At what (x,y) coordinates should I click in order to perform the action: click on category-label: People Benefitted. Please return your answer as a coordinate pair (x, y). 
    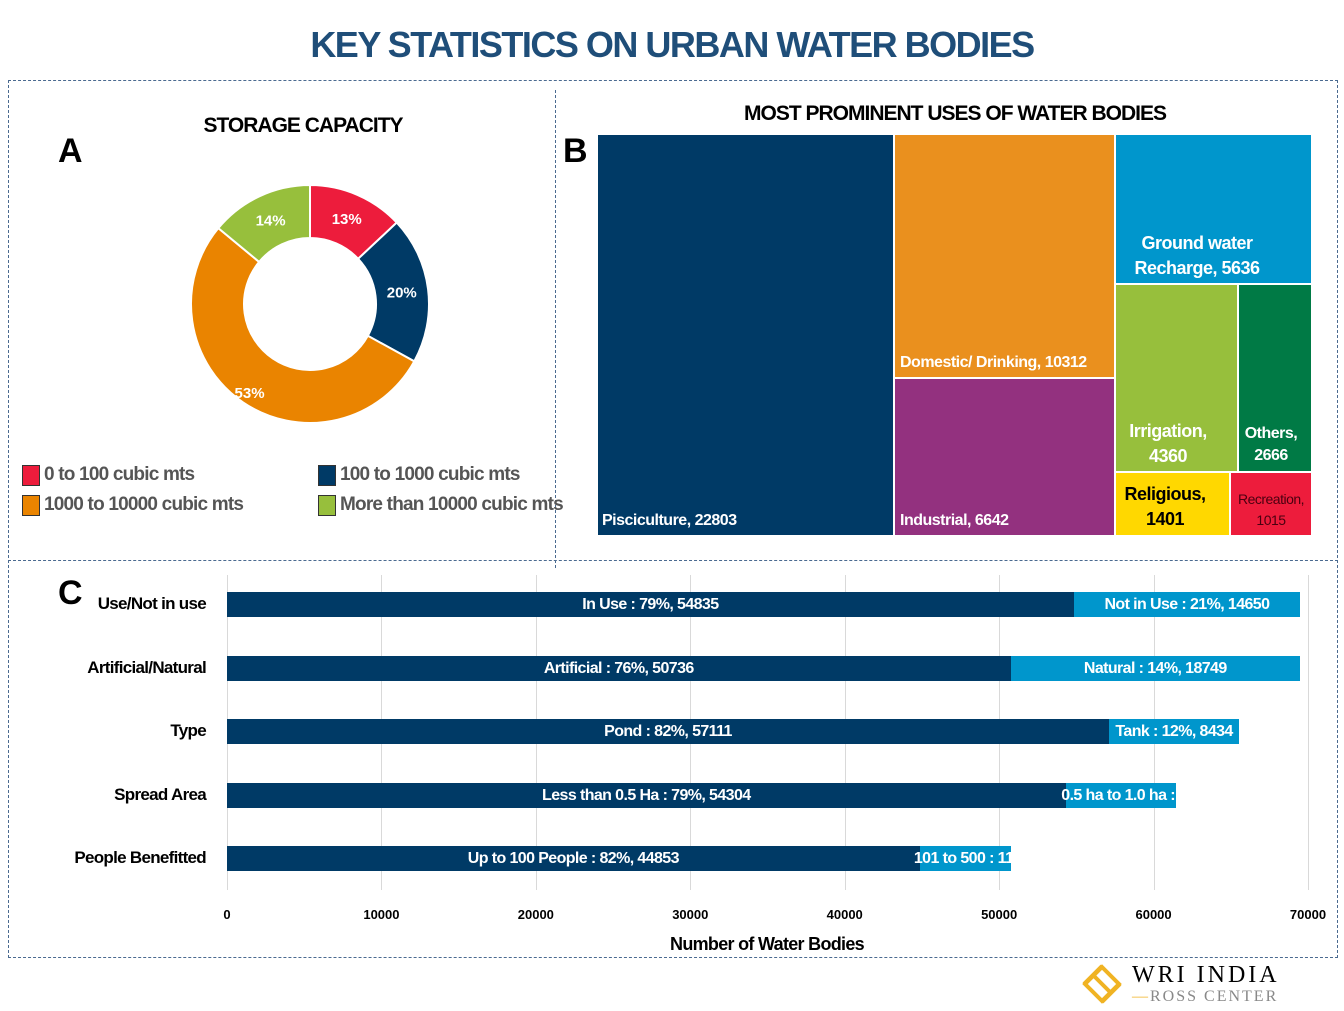
    Looking at the image, I should click on (140, 857).